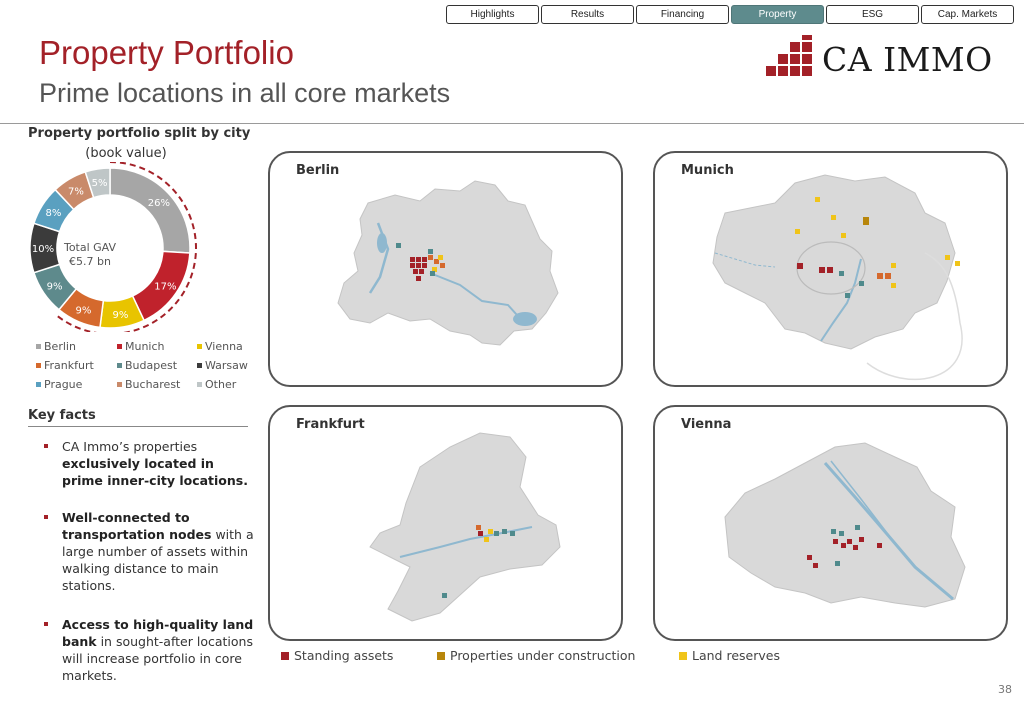  I want to click on tab-results: Results, so click(587, 14).